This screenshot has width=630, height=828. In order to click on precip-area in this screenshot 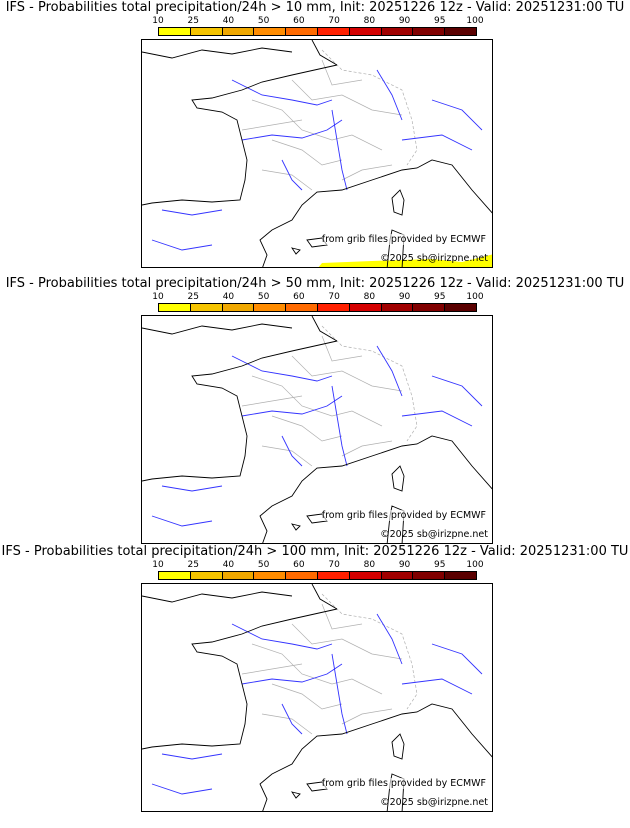, I will do `click(405, 260)`.